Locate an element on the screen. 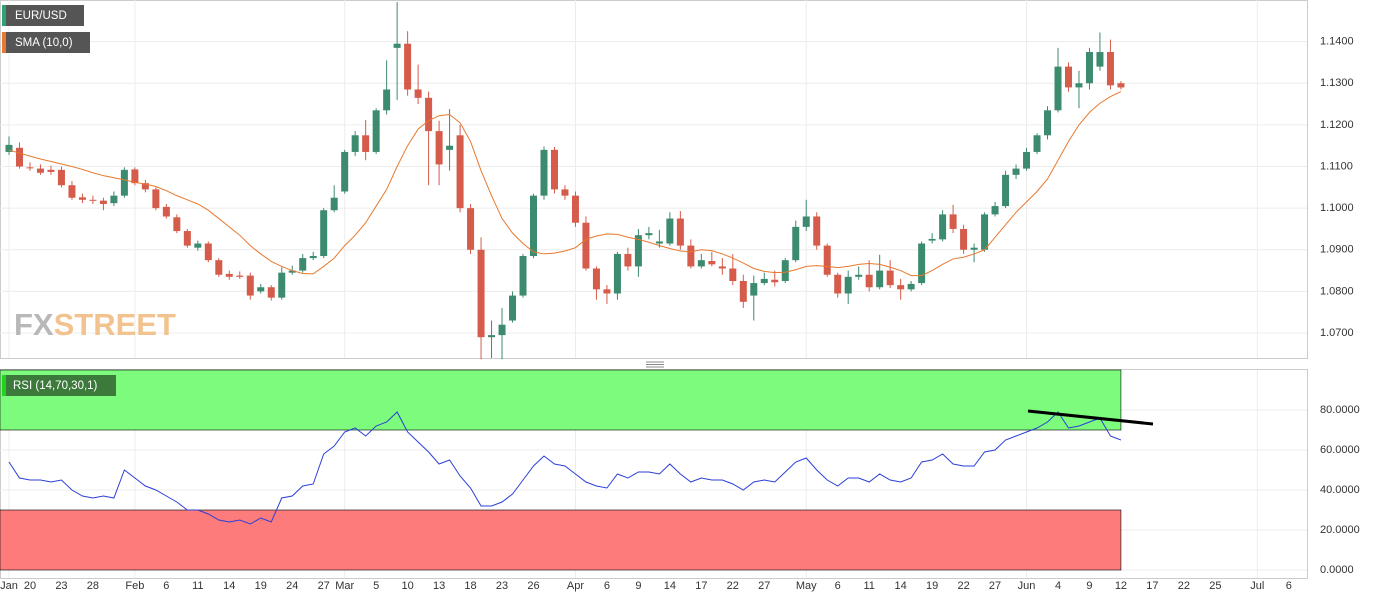  legend-rsi: RSI (14,70,30,1) is located at coordinates (59, 385).